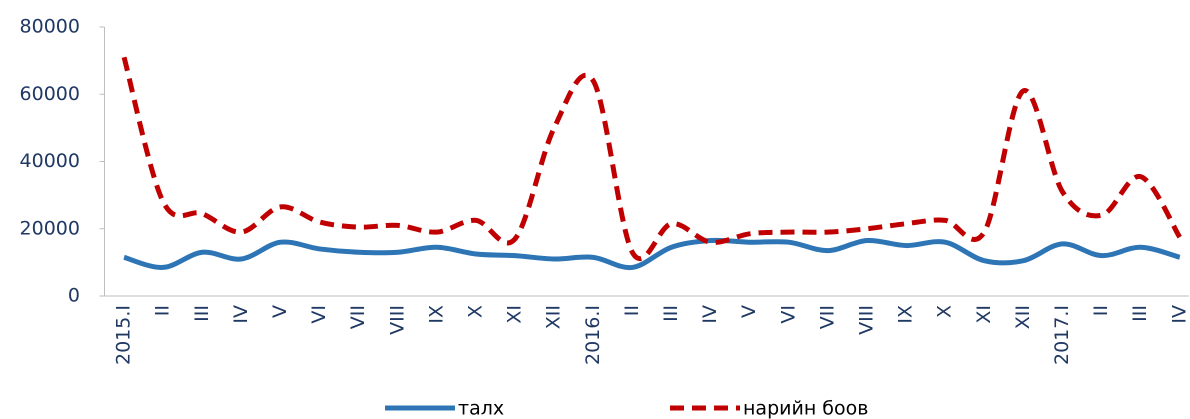 The image size is (1190, 419). Describe the element at coordinates (652, 254) in the screenshot. I see `series-line` at that location.